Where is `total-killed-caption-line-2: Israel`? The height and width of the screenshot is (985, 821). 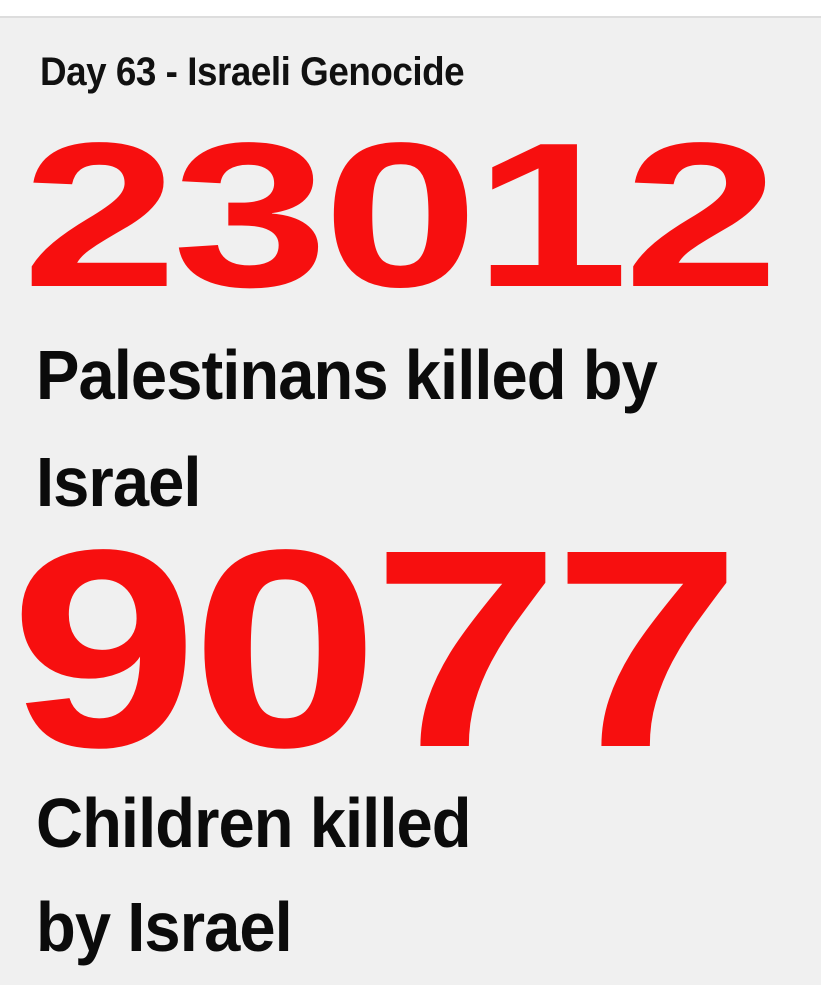
total-killed-caption-line-2: Israel is located at coordinates (118, 482).